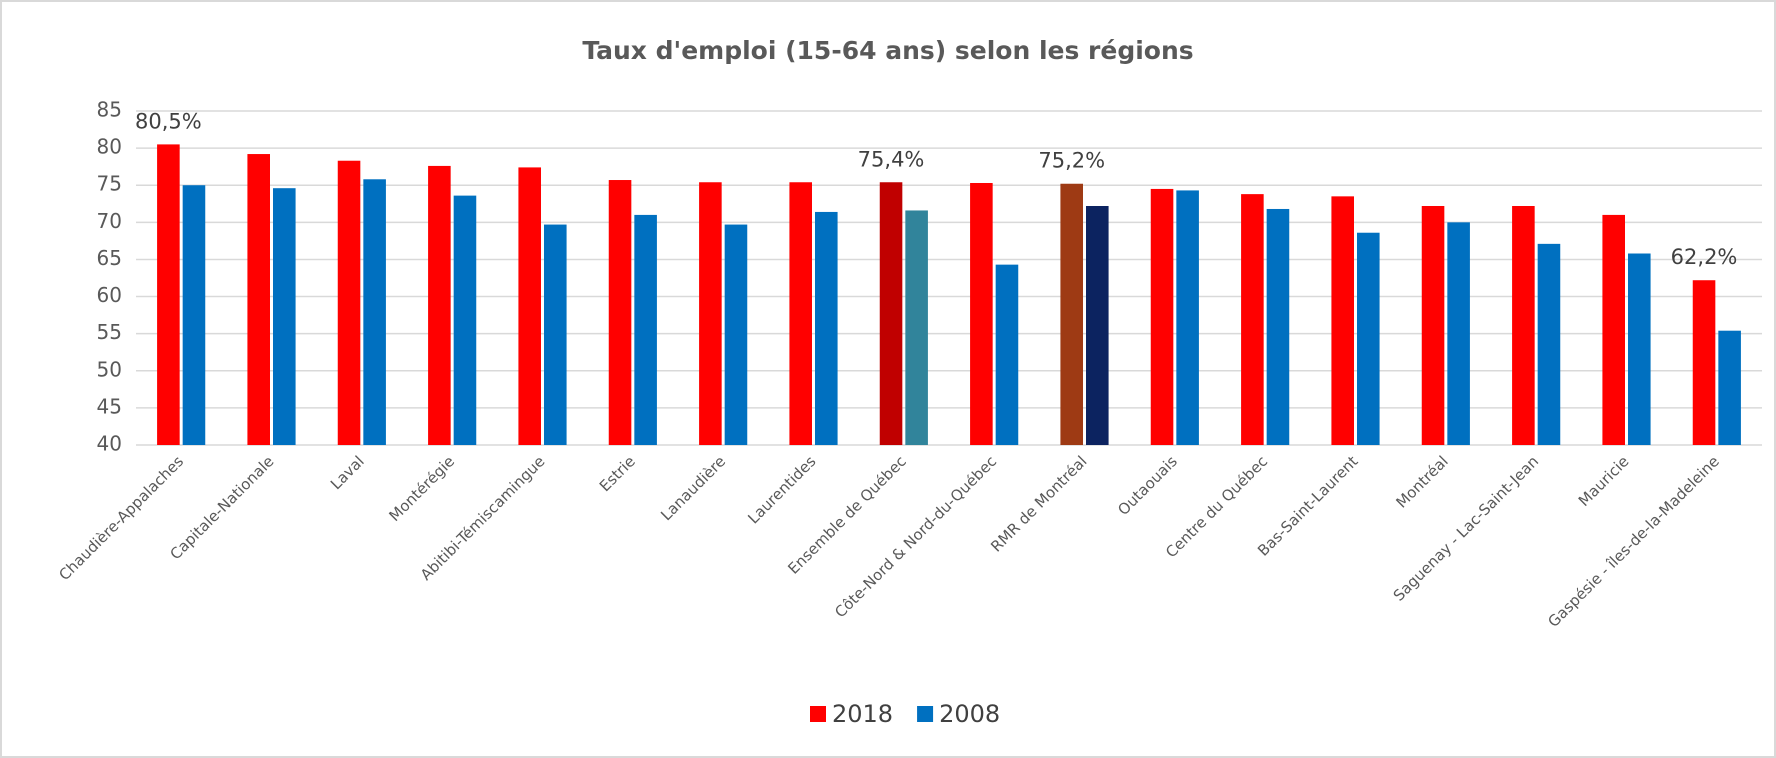 The image size is (1776, 758). Describe the element at coordinates (109, 406) in the screenshot. I see `y-tick-label: 45` at that location.